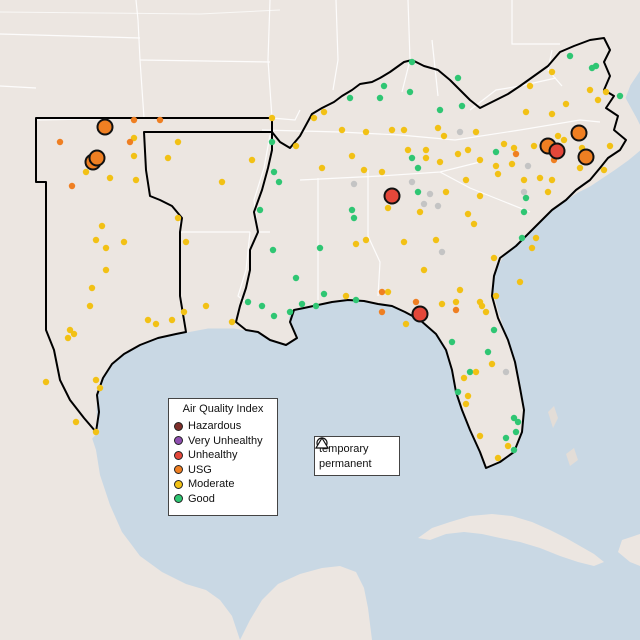 The image size is (640, 640). Describe the element at coordinates (306, 603) in the screenshot. I see `yucatan-land` at that location.